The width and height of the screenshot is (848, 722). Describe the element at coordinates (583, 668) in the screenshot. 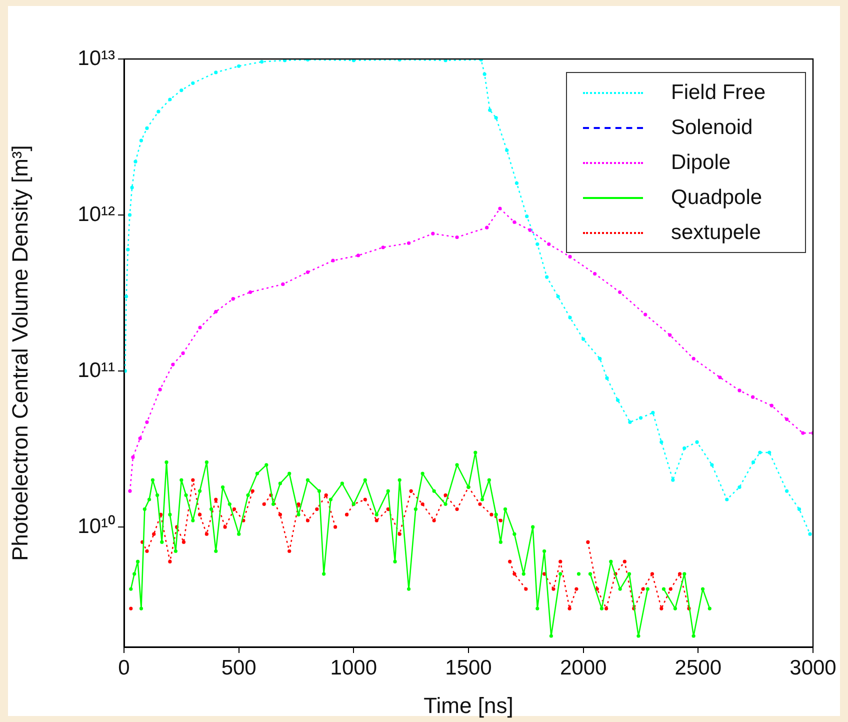

I see `x-tick-label: 2000` at that location.